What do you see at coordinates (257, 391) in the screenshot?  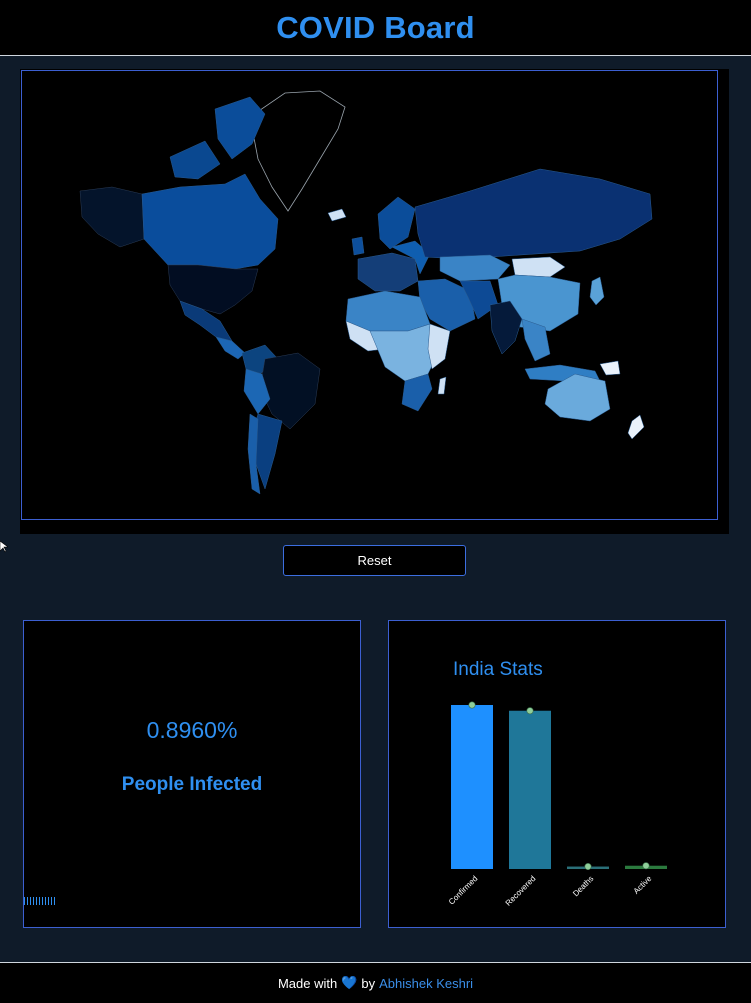 I see `country-peru` at bounding box center [257, 391].